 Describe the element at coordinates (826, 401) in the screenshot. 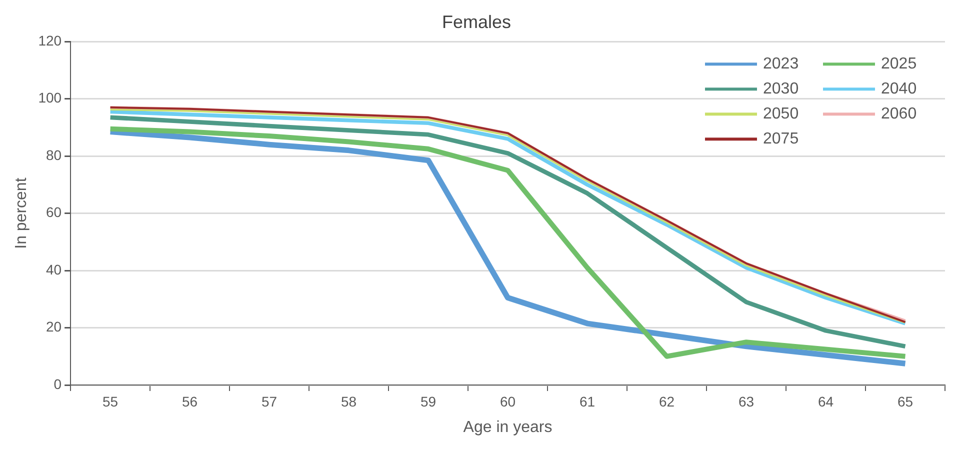

I see `x-tick-label: 64` at that location.